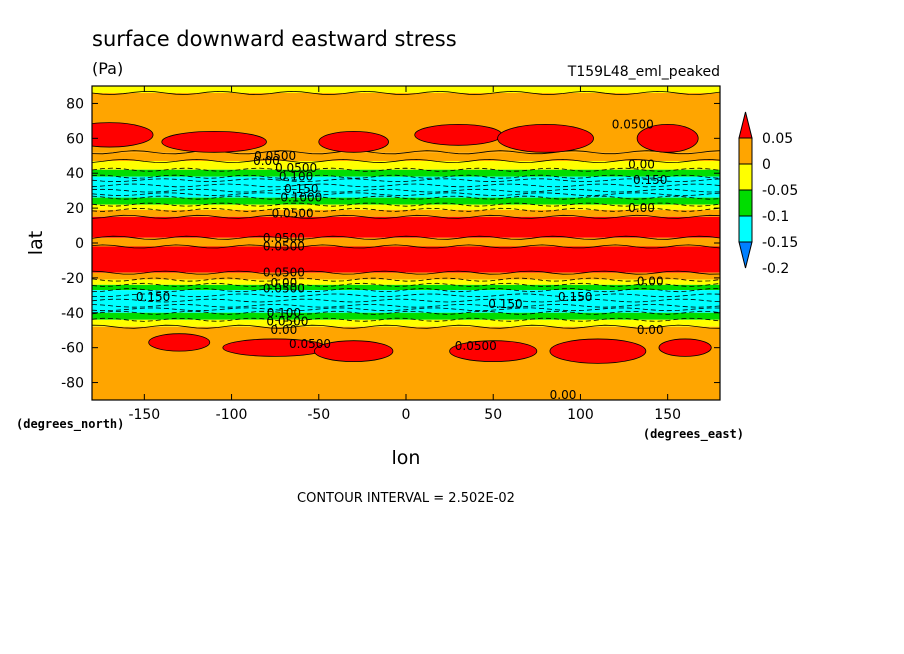  I want to click on contour-interval-note: CONTOUR INTERVAL = 2.502E-02, so click(406, 498).